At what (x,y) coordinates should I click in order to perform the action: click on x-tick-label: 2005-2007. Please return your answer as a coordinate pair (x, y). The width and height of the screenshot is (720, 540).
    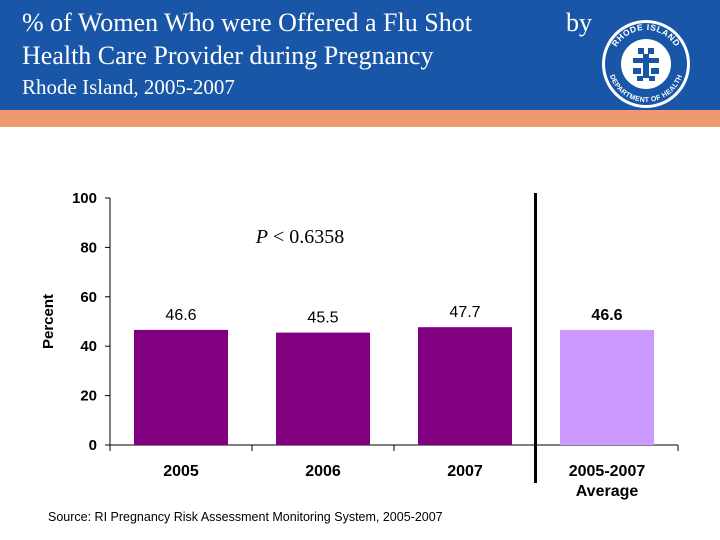
    Looking at the image, I should click on (607, 471).